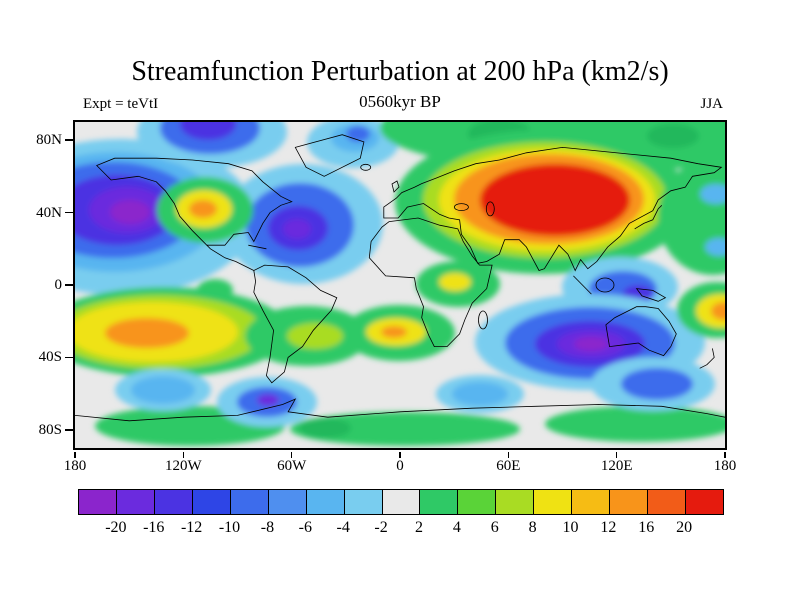 The width and height of the screenshot is (800, 600). I want to click on colorbar-tick-label: 8, so click(532, 527).